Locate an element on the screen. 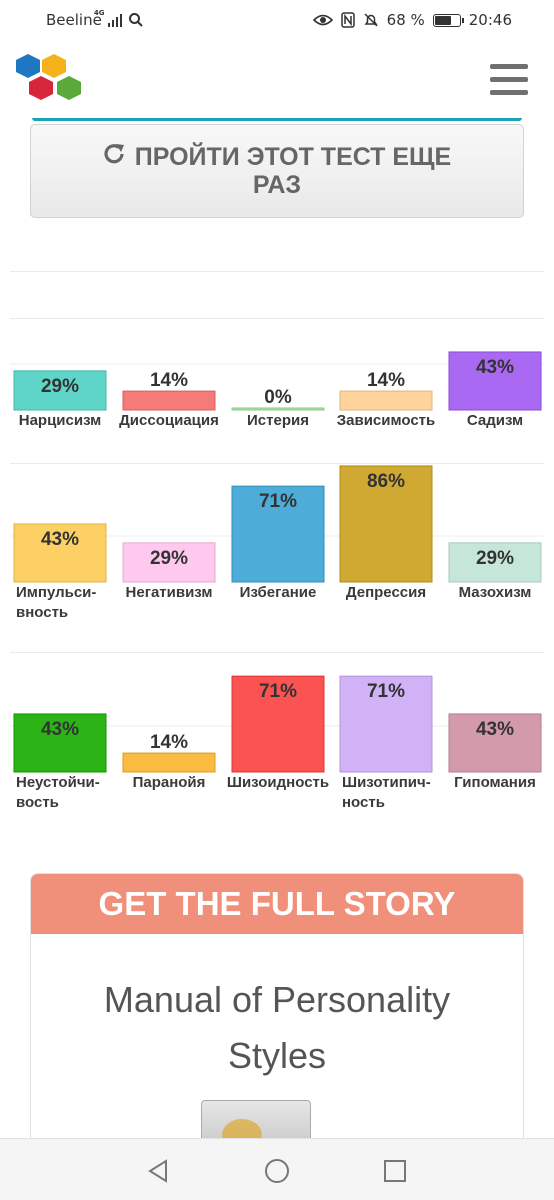 The image size is (554, 1200). network-type: 4G is located at coordinates (99, 13).